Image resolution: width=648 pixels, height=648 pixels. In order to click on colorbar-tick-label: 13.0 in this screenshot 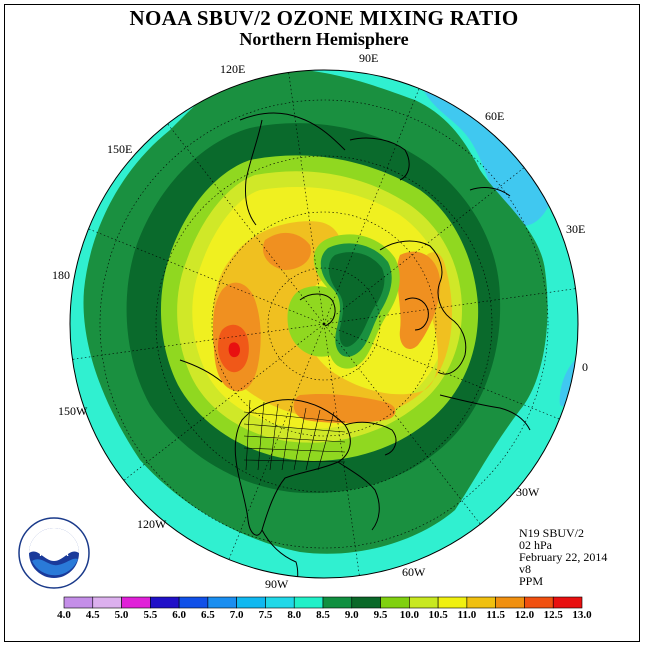, I will do `click(582, 615)`.